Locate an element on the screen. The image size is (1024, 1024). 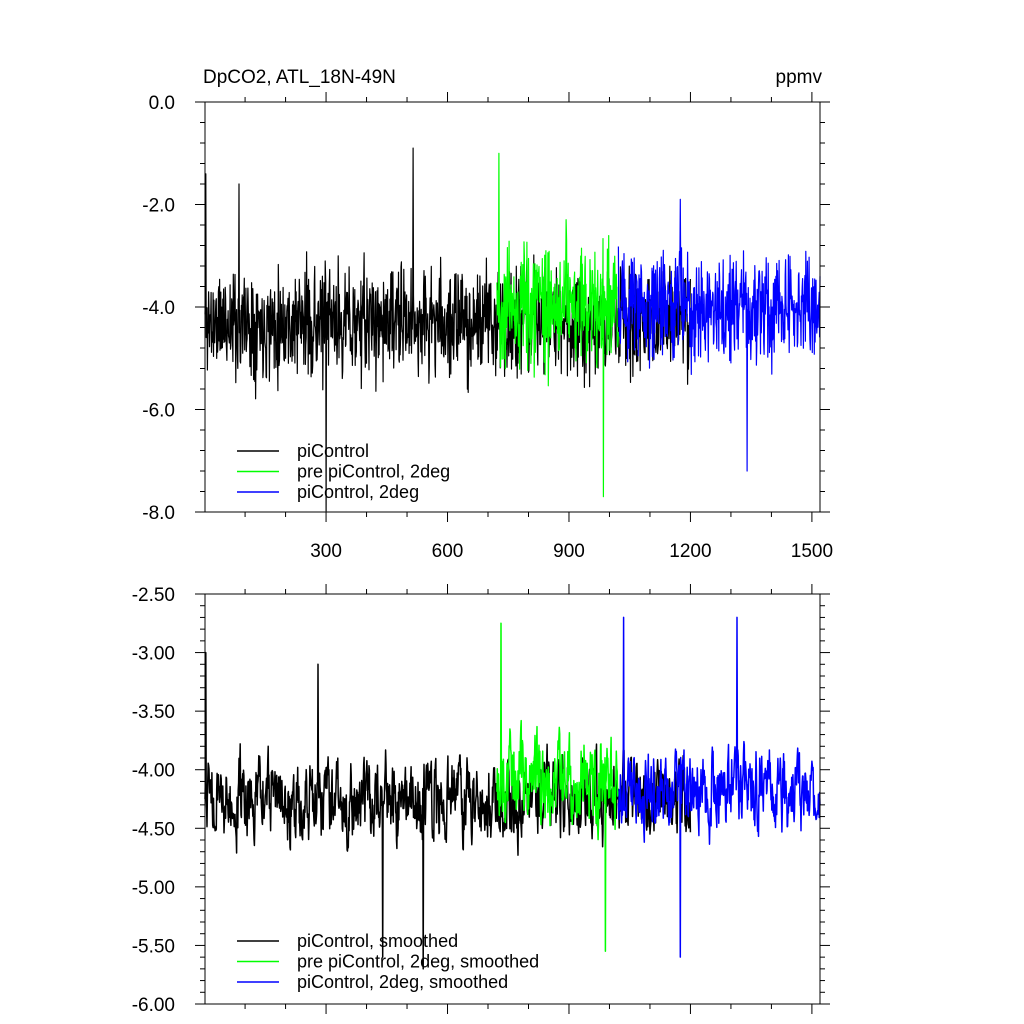
y-tick-label: -3.00 is located at coordinates (153, 654).